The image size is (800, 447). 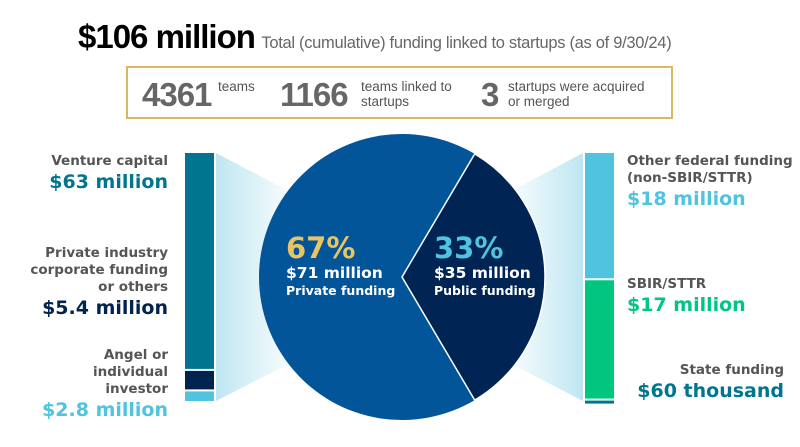 I want to click on sbir-name: SBIR/STTR, so click(x=667, y=284).